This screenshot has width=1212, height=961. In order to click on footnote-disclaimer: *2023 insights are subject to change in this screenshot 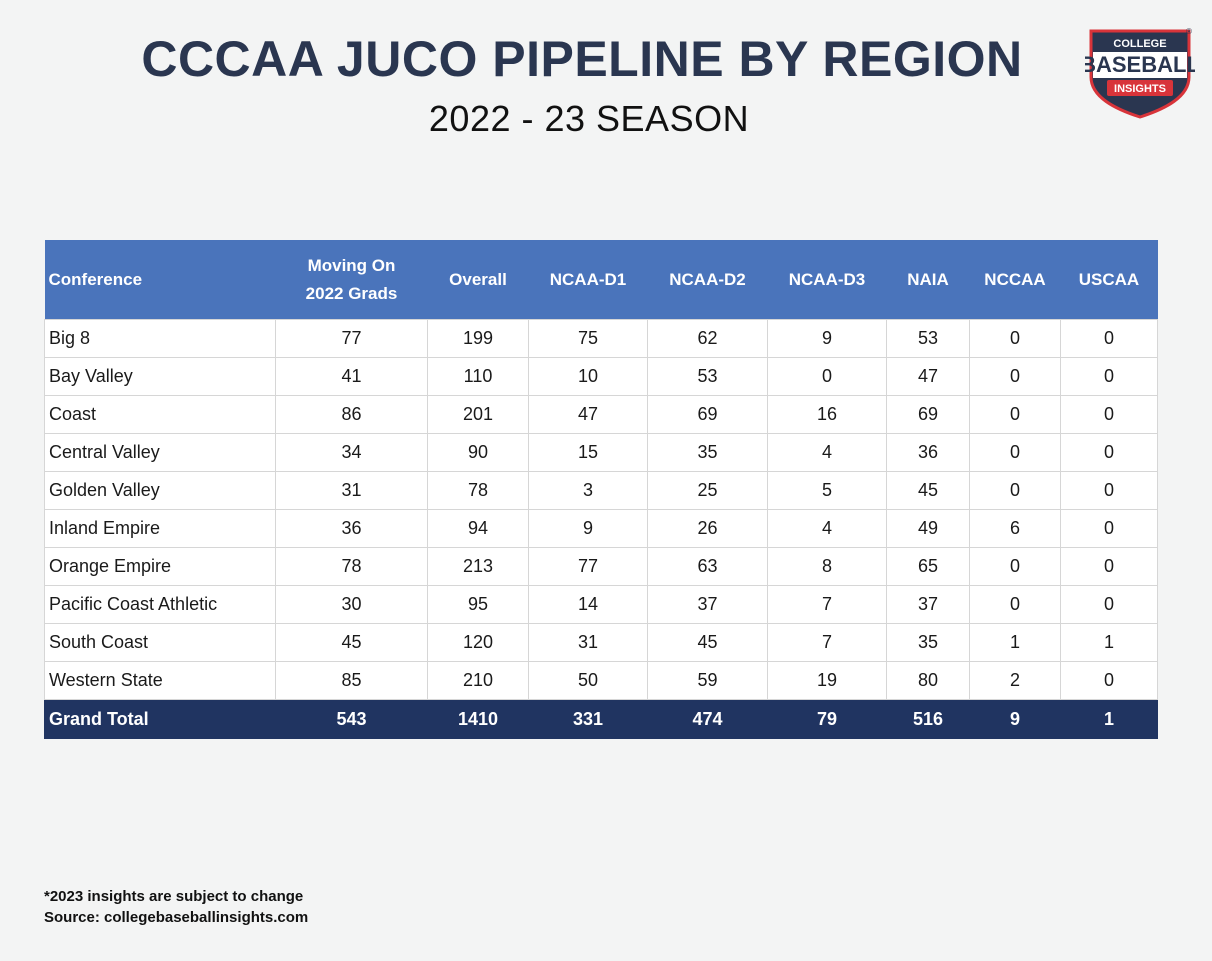, I will do `click(174, 896)`.